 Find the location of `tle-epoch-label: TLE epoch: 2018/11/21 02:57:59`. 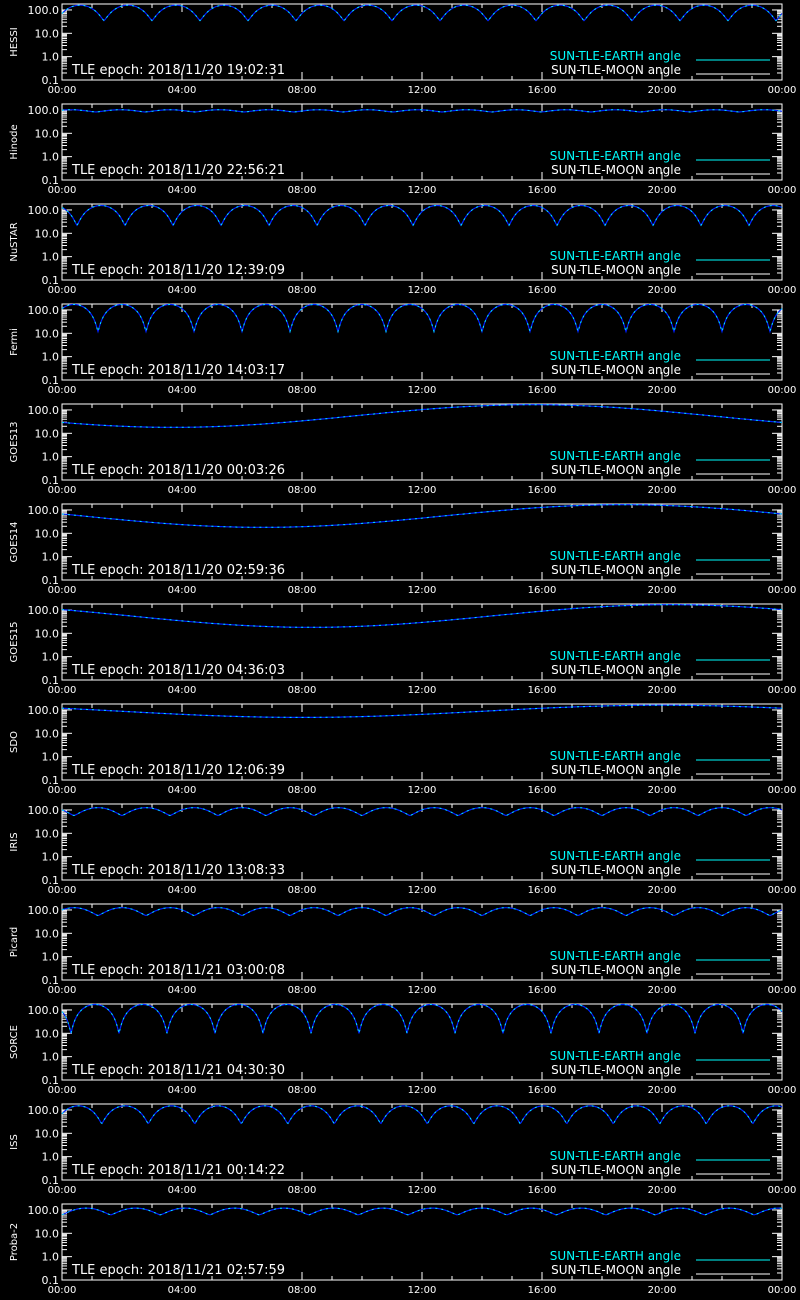

tle-epoch-label: TLE epoch: 2018/11/21 02:57:59 is located at coordinates (178, 1270).